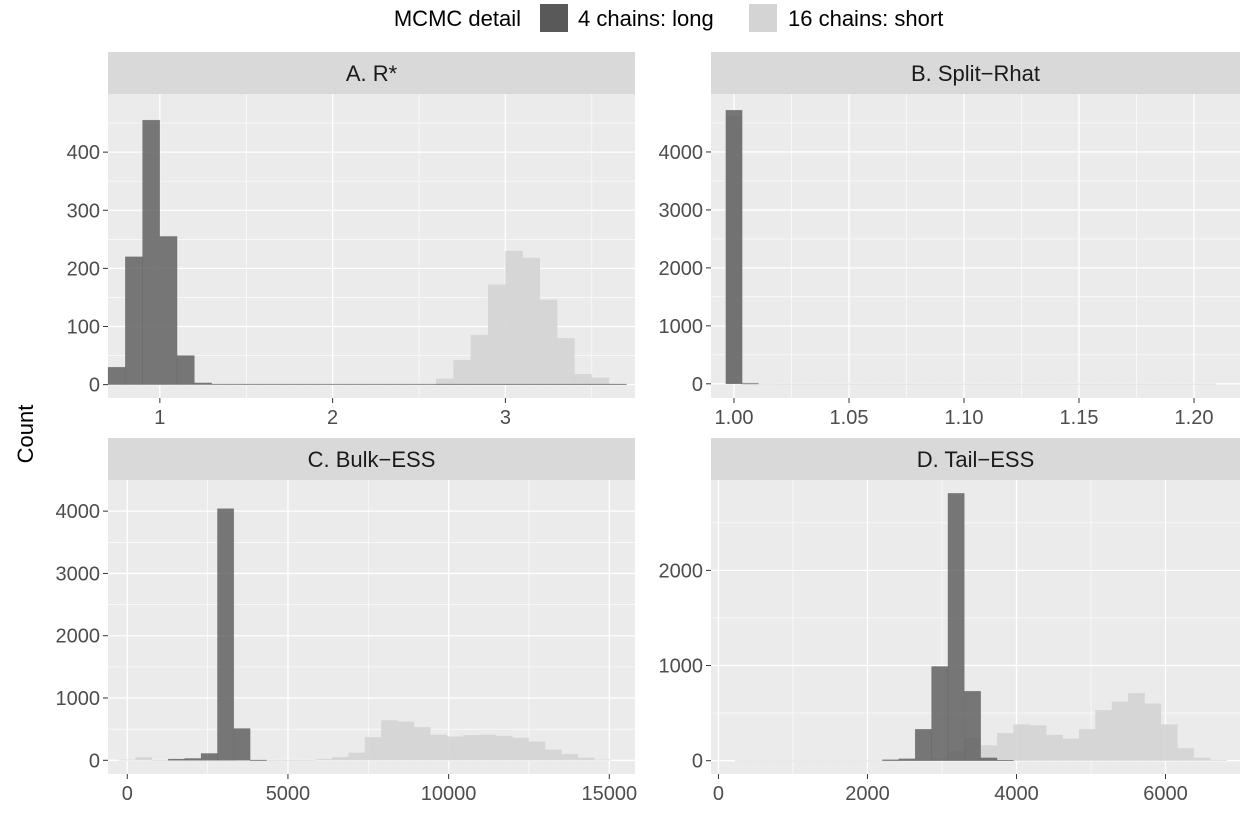  What do you see at coordinates (159, 418) in the screenshot?
I see `x-tick-label: 1` at bounding box center [159, 418].